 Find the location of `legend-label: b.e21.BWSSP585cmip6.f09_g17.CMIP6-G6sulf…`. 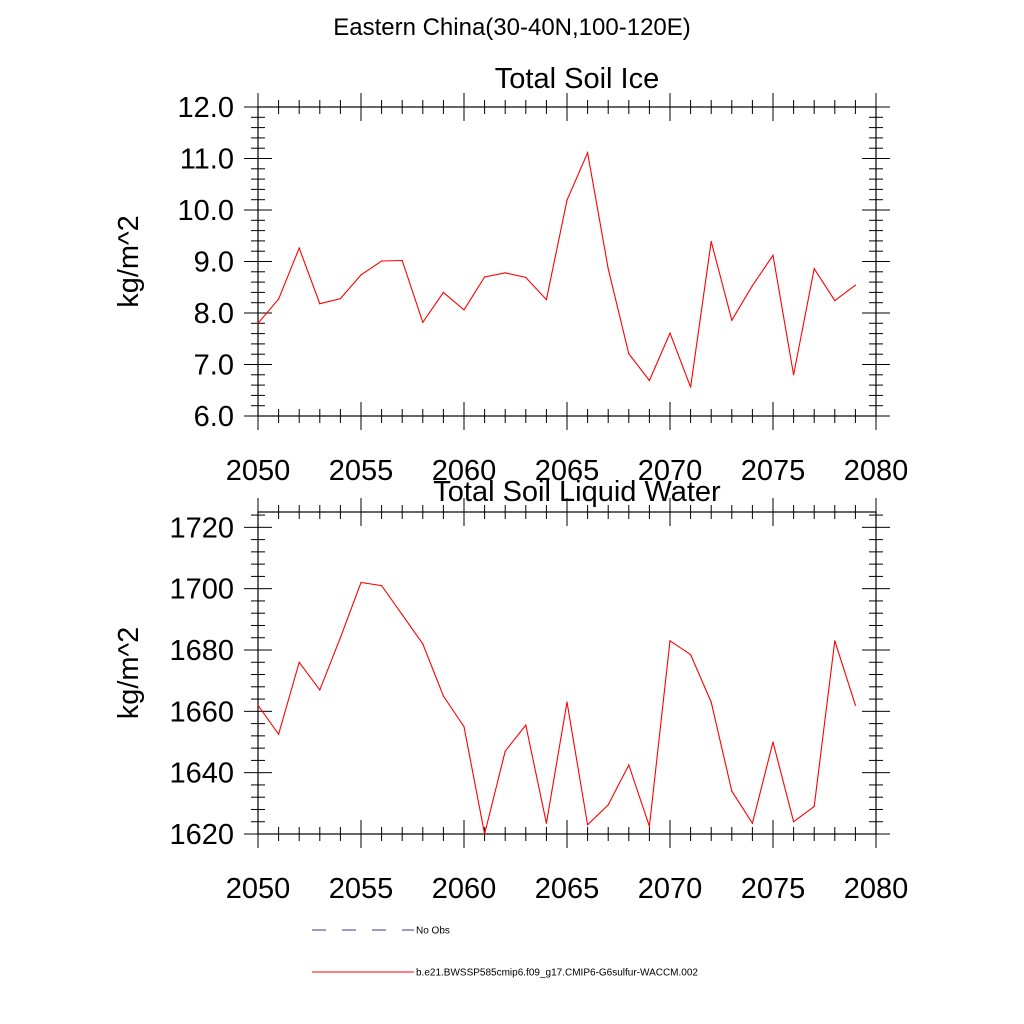

legend-label: b.e21.BWSSP585cmip6.f09_g17.CMIP6-G6sulf… is located at coordinates (557, 973).